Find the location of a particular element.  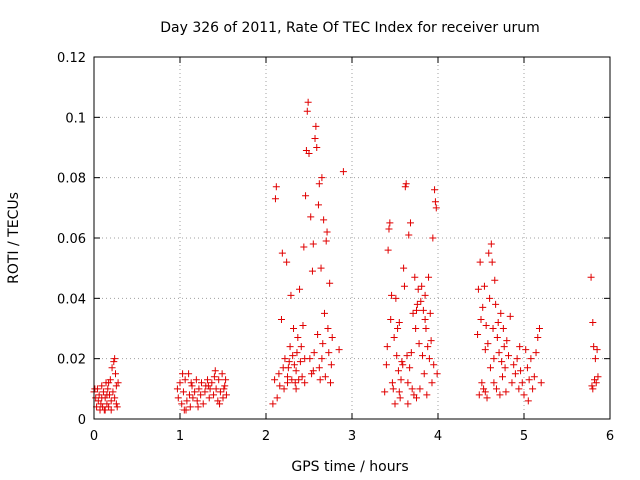

x-tick-label: 4 is located at coordinates (438, 436).